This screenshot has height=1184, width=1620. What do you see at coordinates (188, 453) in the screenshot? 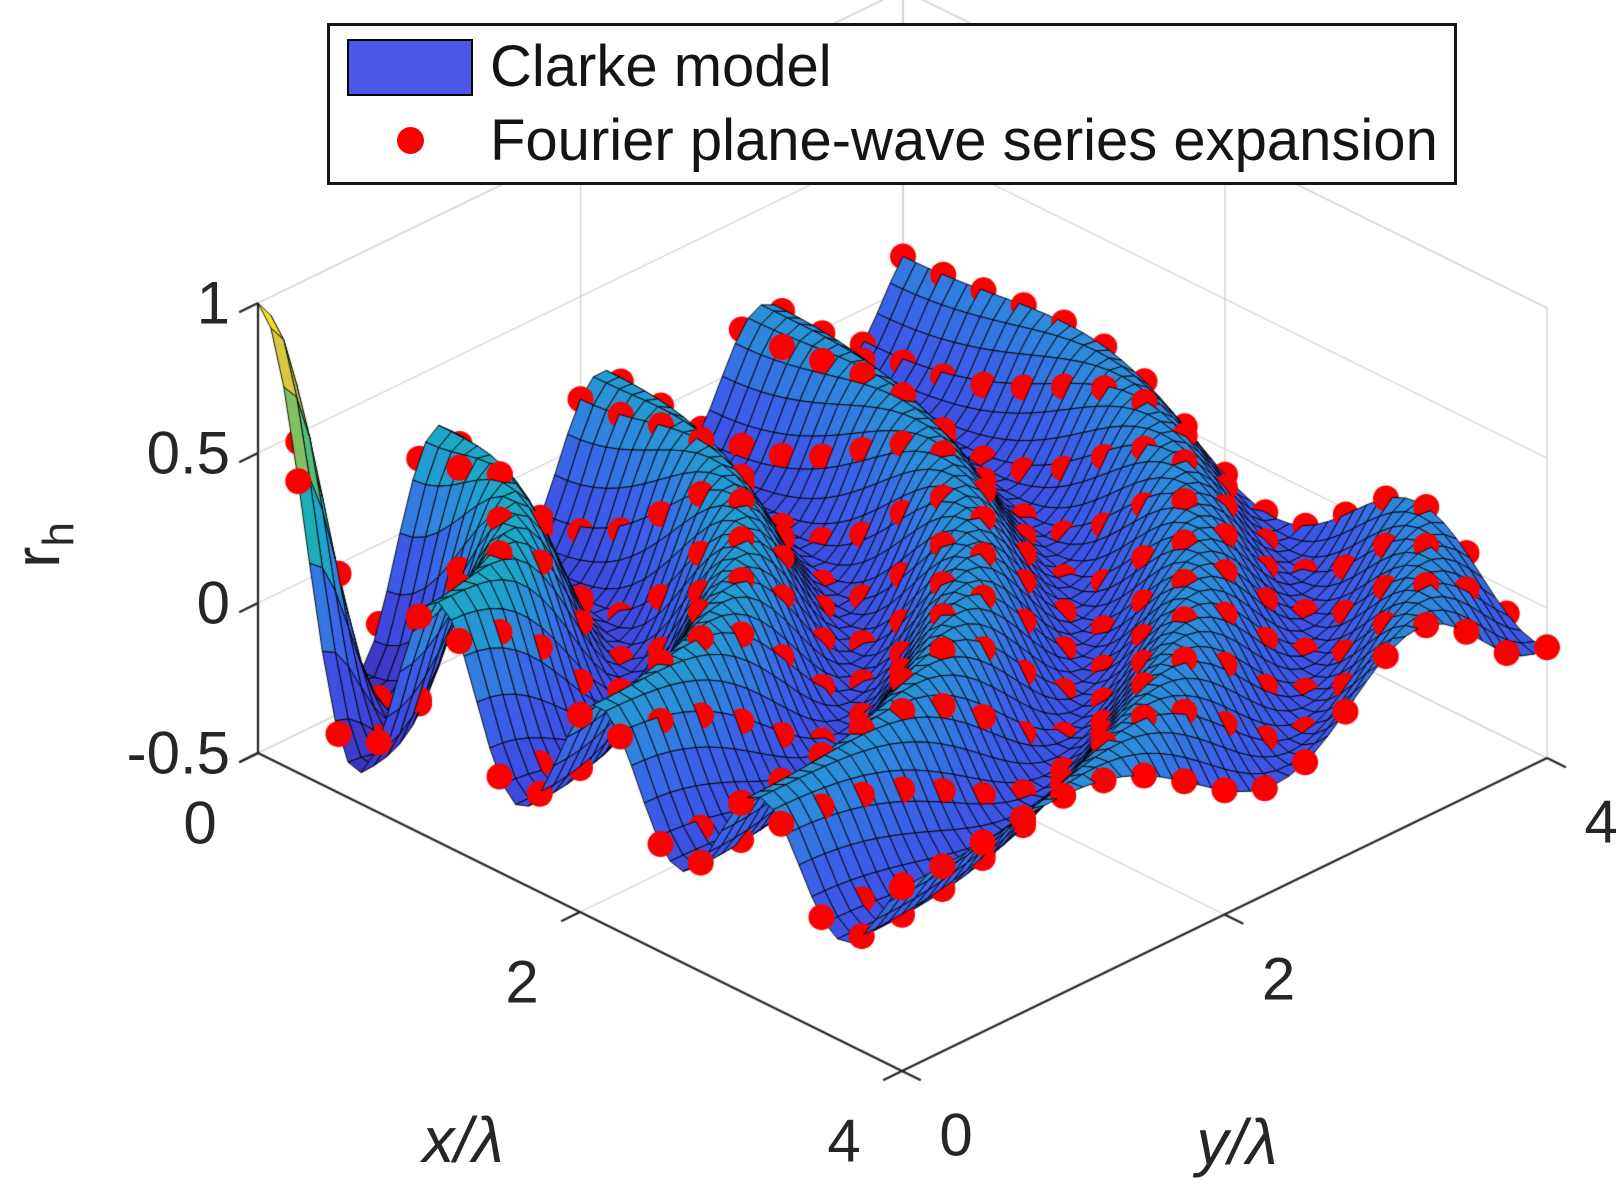
I see `z-tick-label-0.5: 0.5` at bounding box center [188, 453].